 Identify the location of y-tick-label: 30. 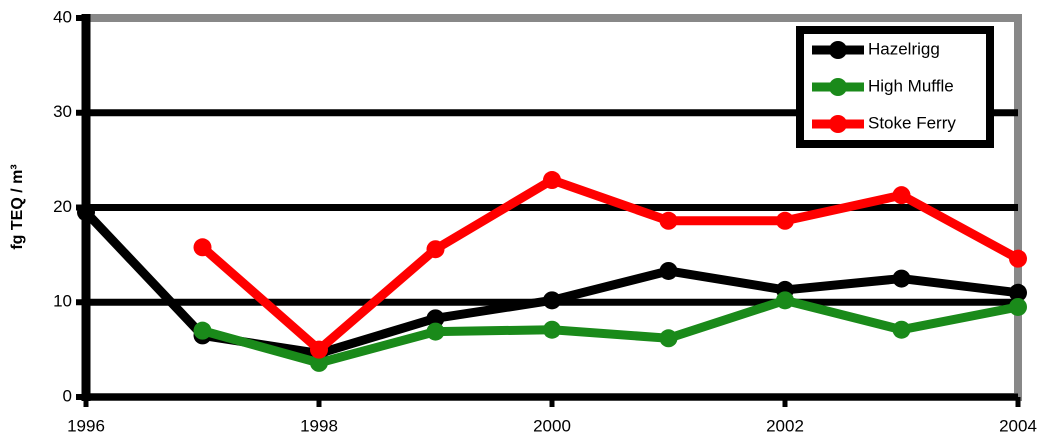
(62, 111).